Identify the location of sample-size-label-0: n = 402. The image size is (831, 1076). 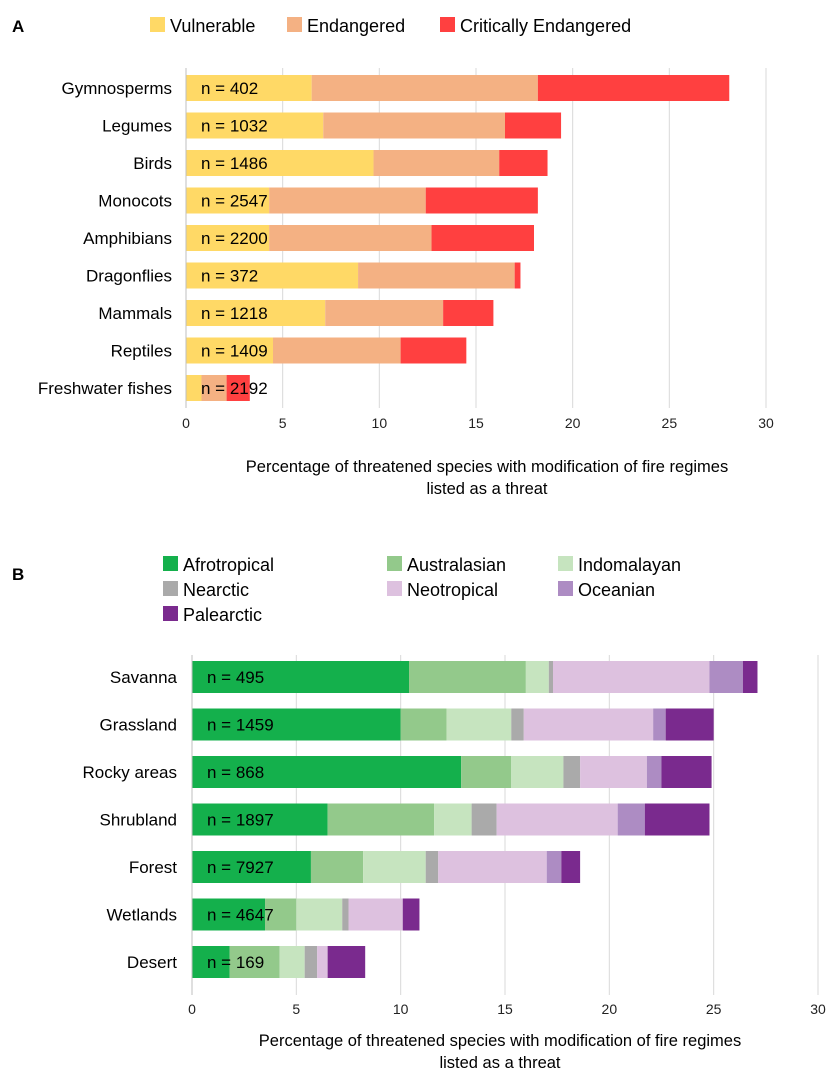
(229, 88).